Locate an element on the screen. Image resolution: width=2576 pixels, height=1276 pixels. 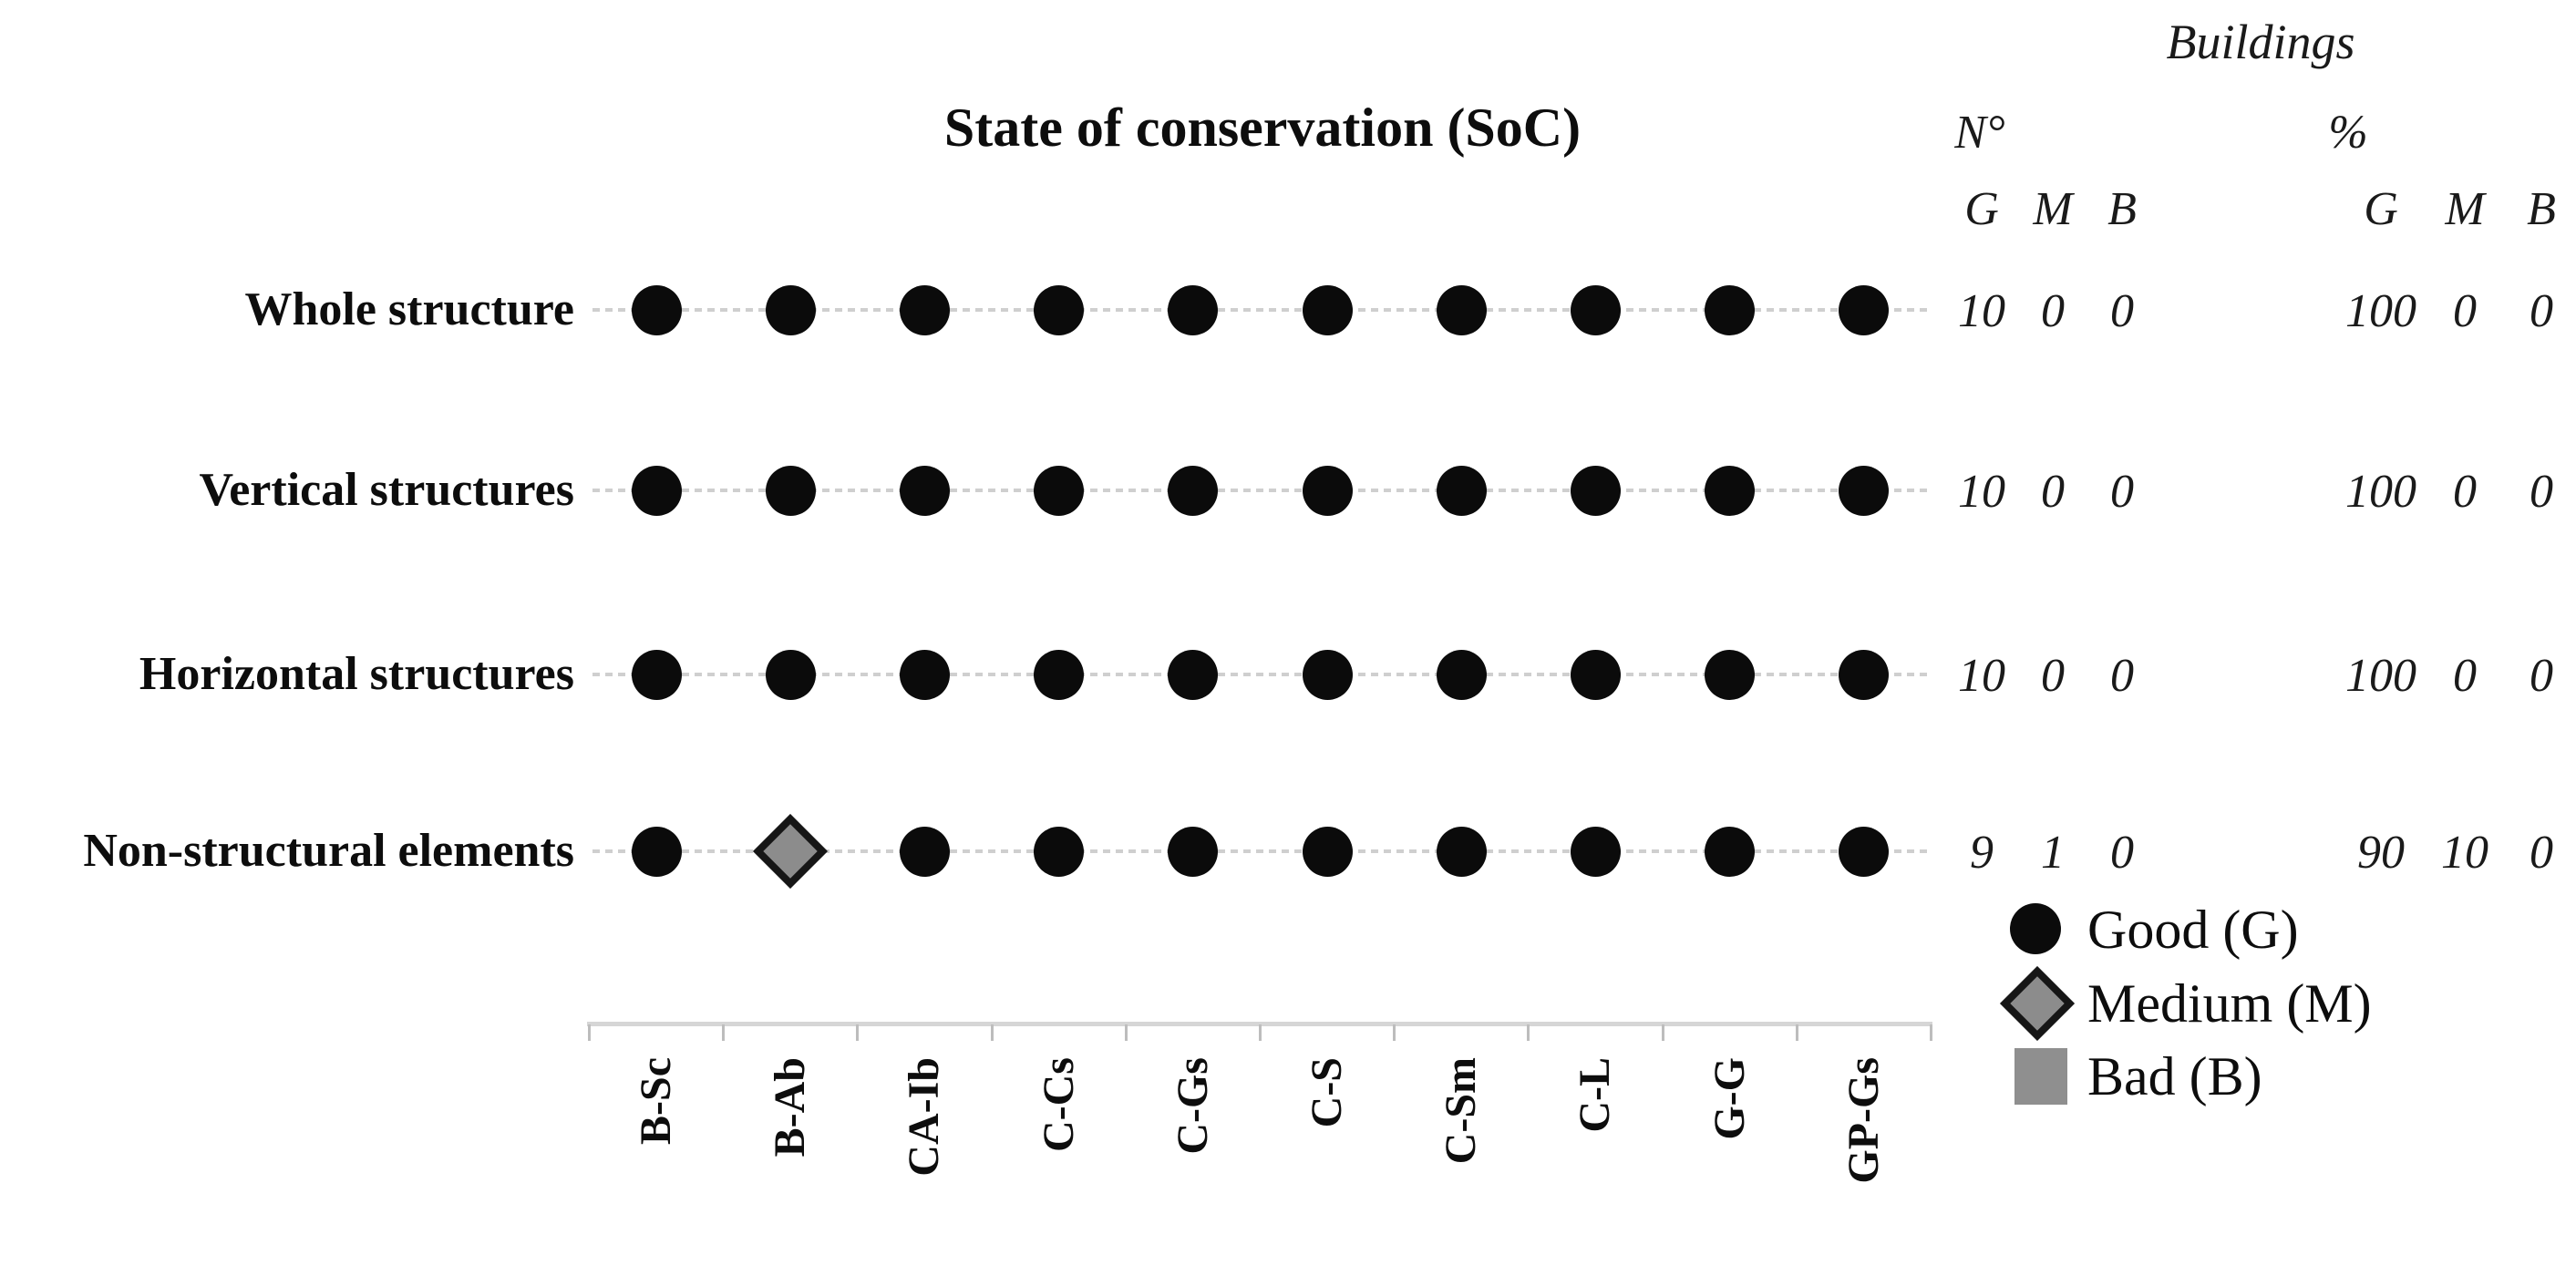
legend-medium-diamond-icon is located at coordinates (2037, 1004).